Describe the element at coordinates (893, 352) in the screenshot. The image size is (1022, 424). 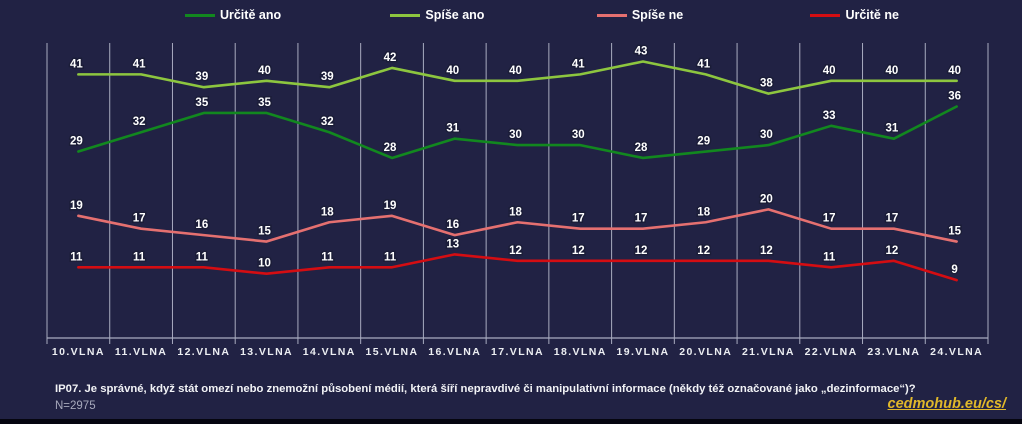
I see `x-axis-label: 23.VLNA` at that location.